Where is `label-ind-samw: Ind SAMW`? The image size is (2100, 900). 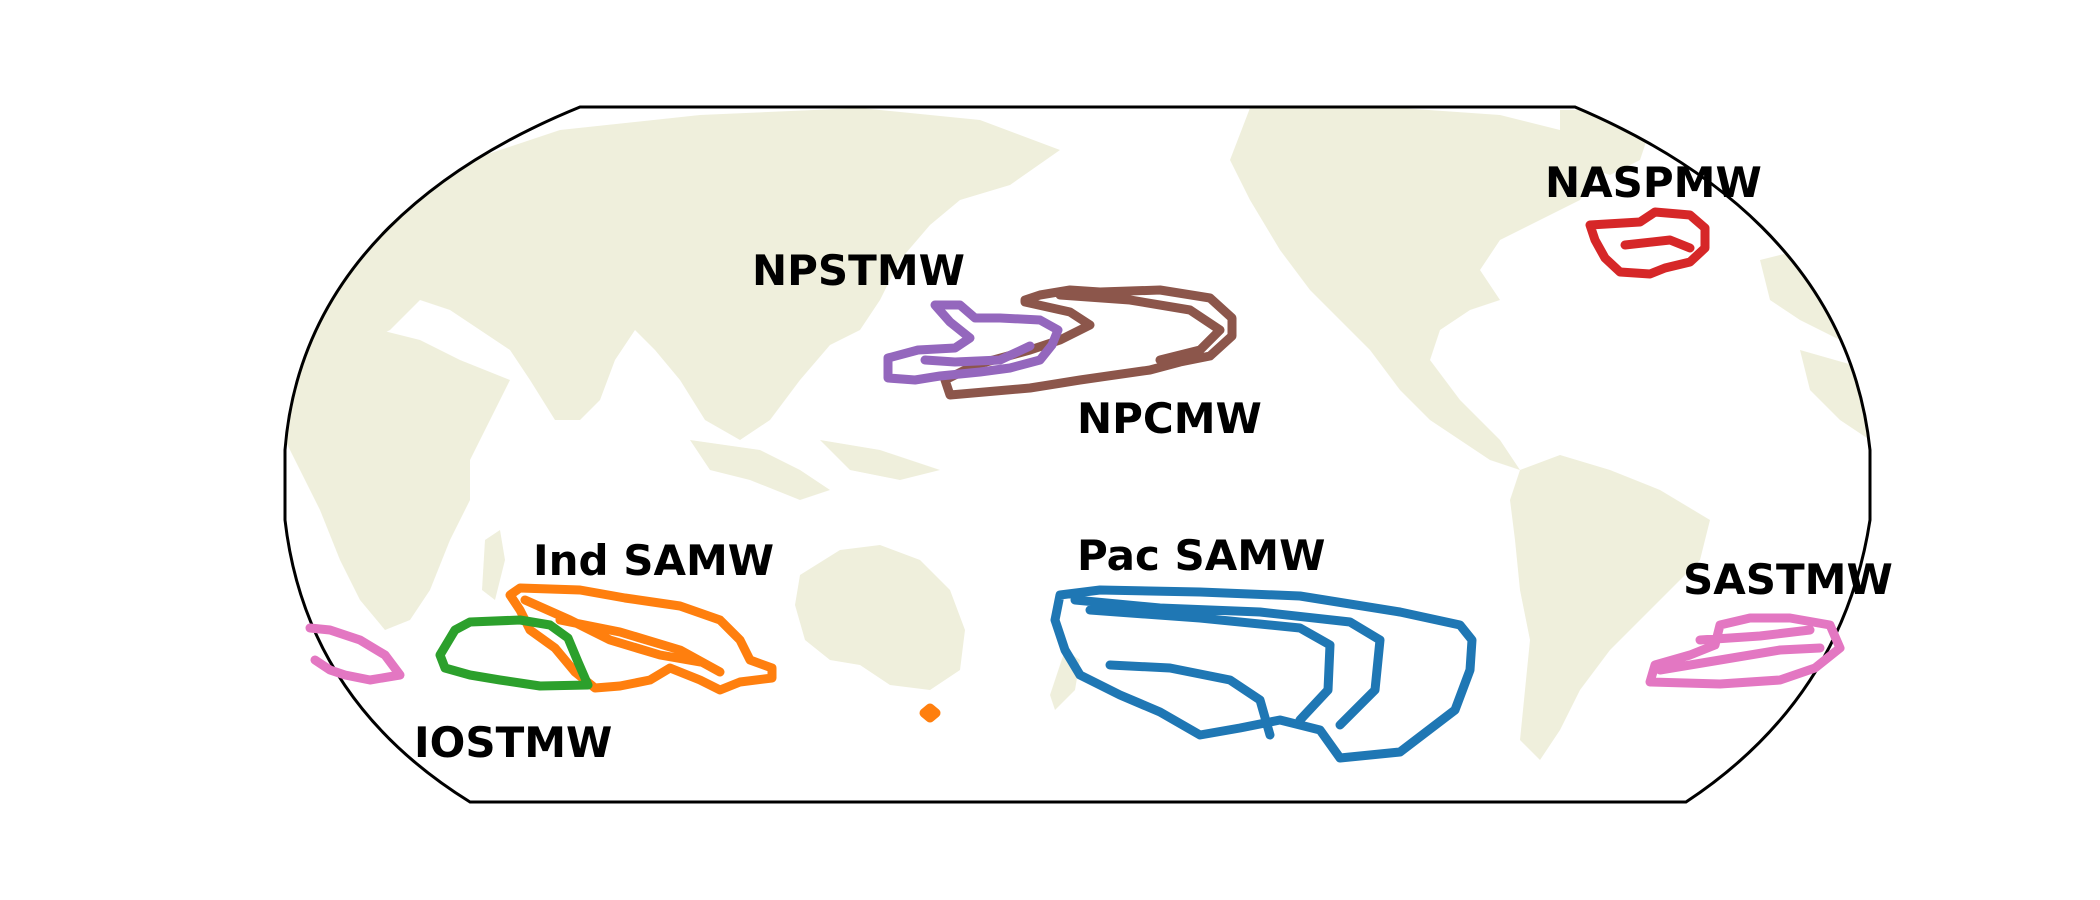
label-ind-samw: Ind SAMW is located at coordinates (653, 560).